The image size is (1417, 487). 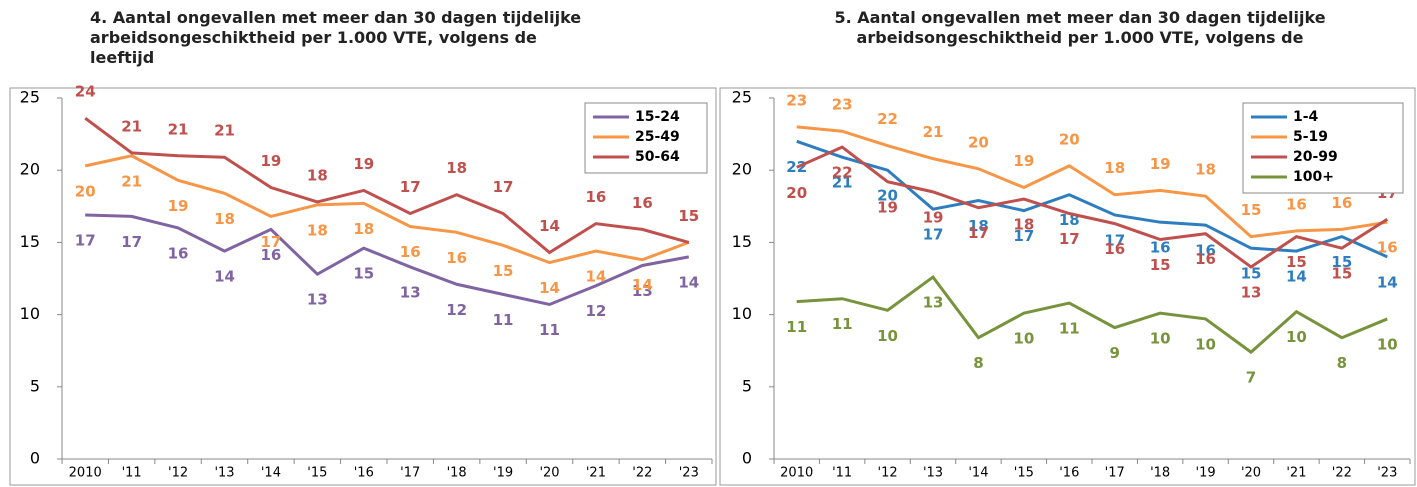 I want to click on legend-label: 1-4, so click(x=1306, y=117).